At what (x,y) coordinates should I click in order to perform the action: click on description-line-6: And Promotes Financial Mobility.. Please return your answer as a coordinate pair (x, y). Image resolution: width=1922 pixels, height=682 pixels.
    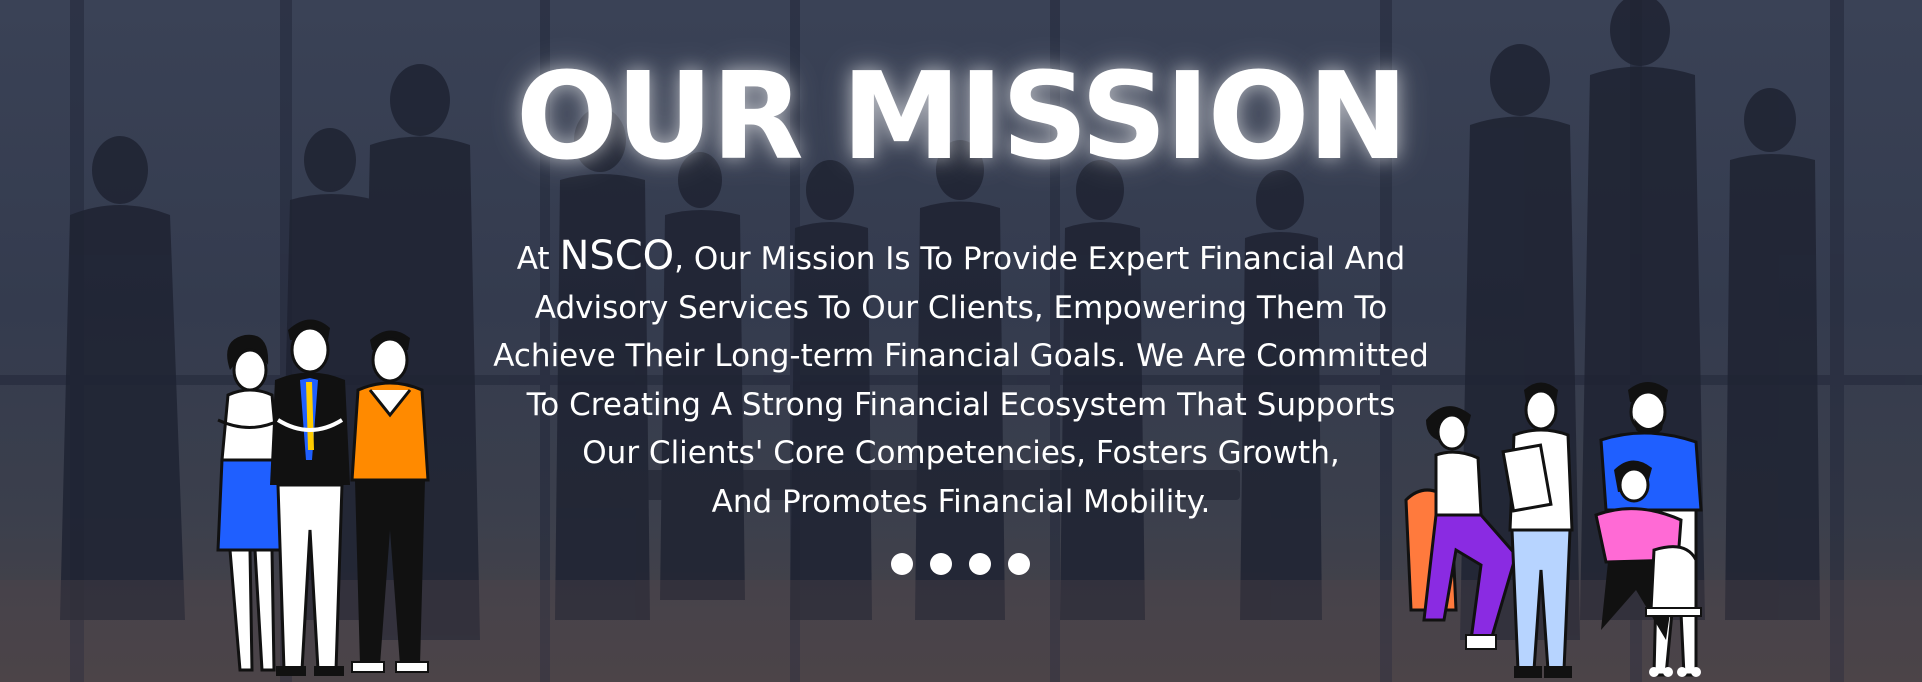
    Looking at the image, I should click on (961, 501).